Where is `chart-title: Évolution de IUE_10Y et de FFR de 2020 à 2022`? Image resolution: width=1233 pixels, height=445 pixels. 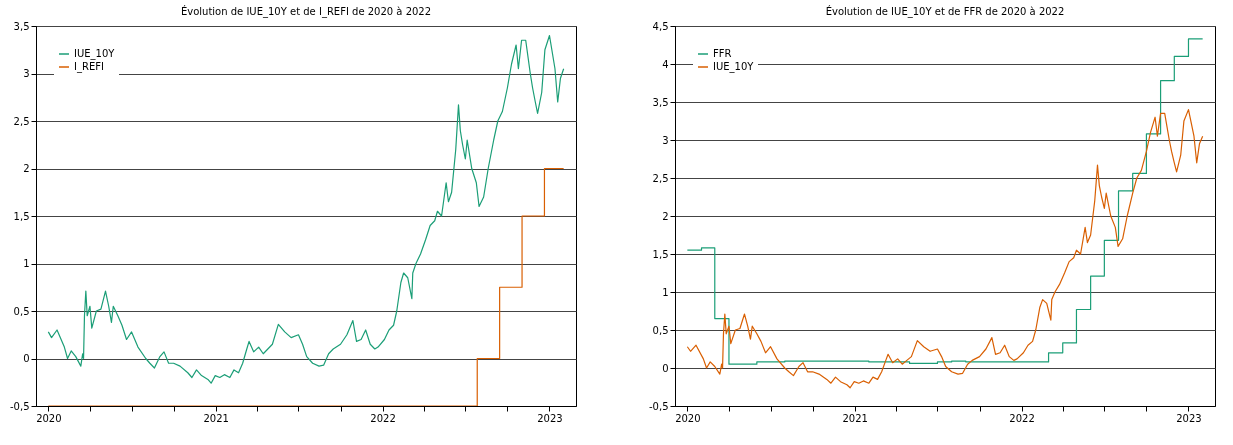 chart-title: Évolution de IUE_10Y et de FFR de 2020 à 2022 is located at coordinates (945, 11).